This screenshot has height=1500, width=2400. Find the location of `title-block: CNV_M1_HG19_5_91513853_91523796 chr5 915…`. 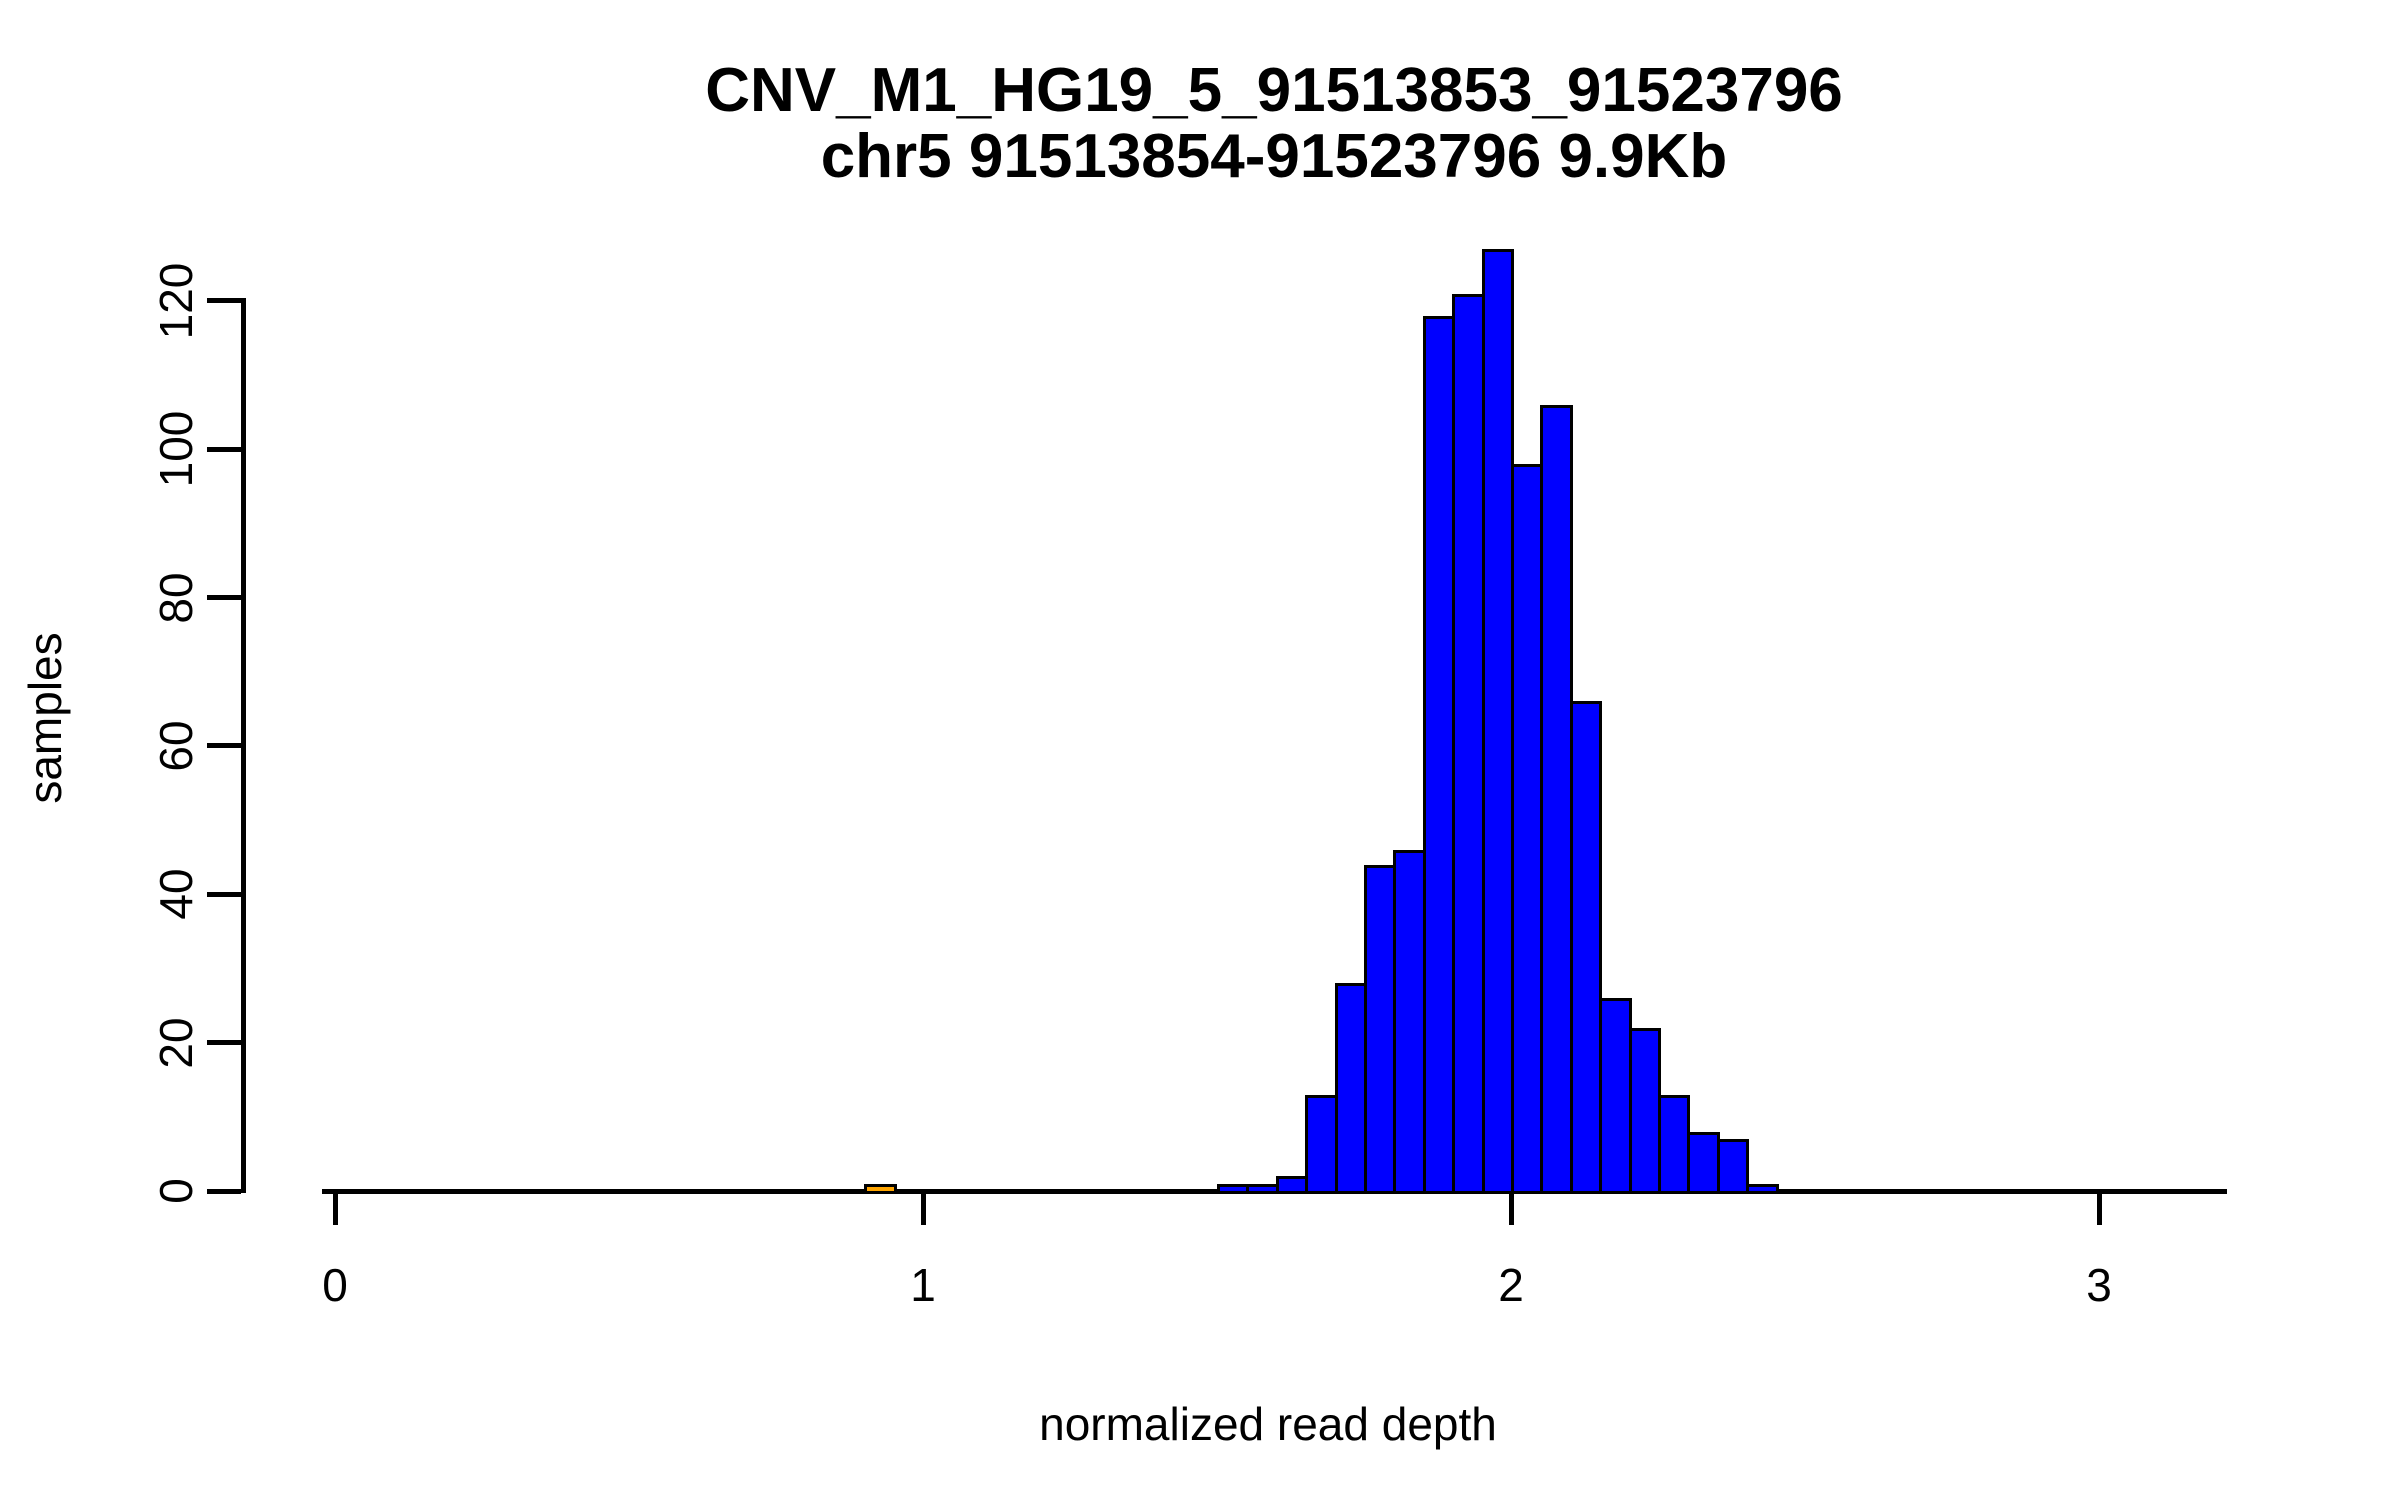

title-block: CNV_M1_HG19_5_91513853_91523796 chr5 915… is located at coordinates (1274, 124).